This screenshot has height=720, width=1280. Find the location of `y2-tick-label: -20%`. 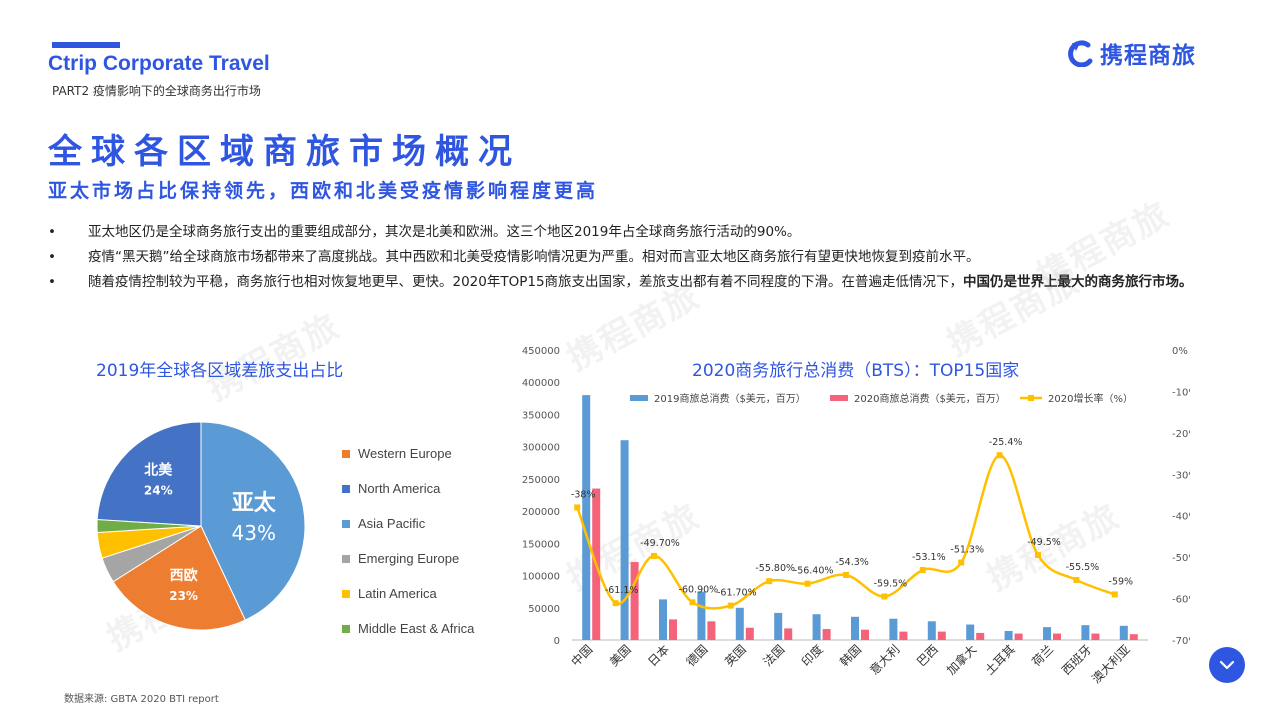

y2-tick-label: -20% is located at coordinates (1181, 434).